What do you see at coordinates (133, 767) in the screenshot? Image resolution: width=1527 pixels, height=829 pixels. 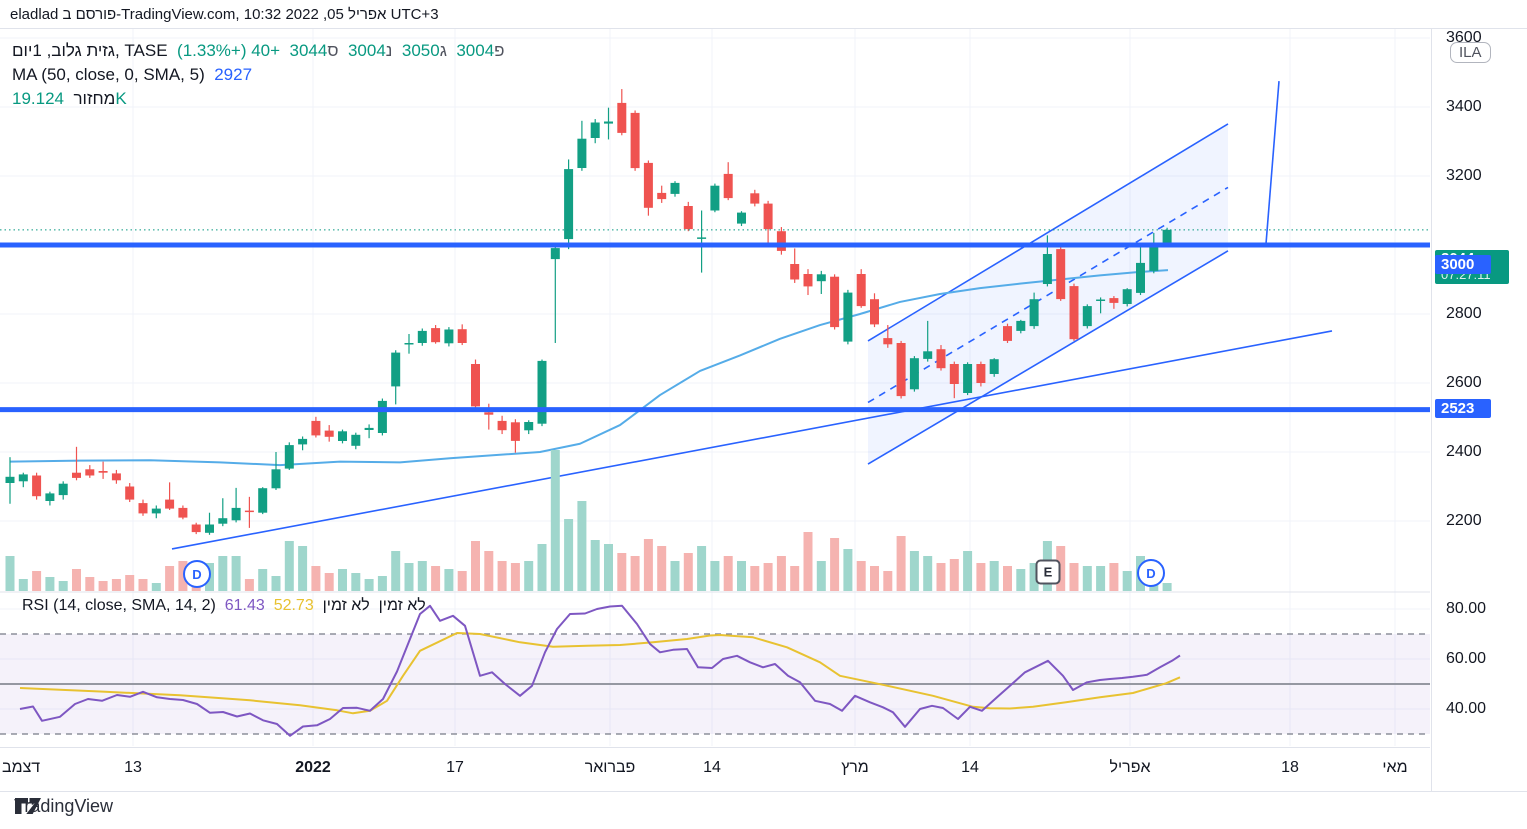 I see `time-tick: 13` at bounding box center [133, 767].